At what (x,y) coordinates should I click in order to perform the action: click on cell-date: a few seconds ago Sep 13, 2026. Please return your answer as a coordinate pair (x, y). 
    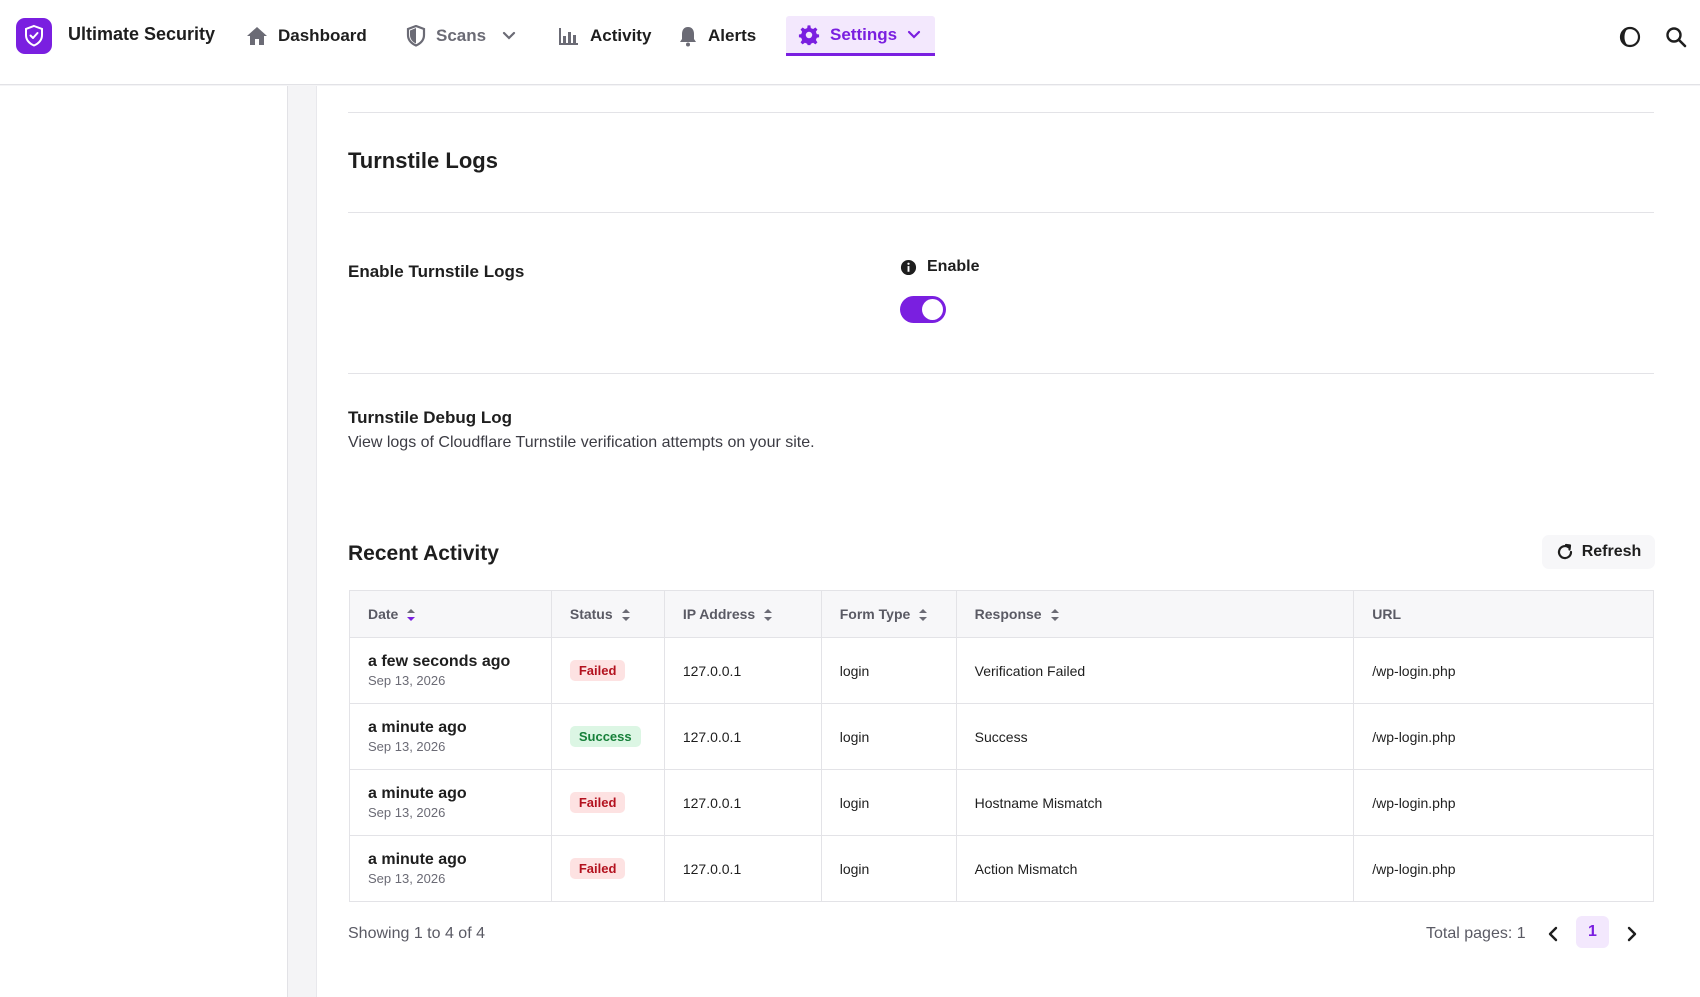
    Looking at the image, I should click on (450, 670).